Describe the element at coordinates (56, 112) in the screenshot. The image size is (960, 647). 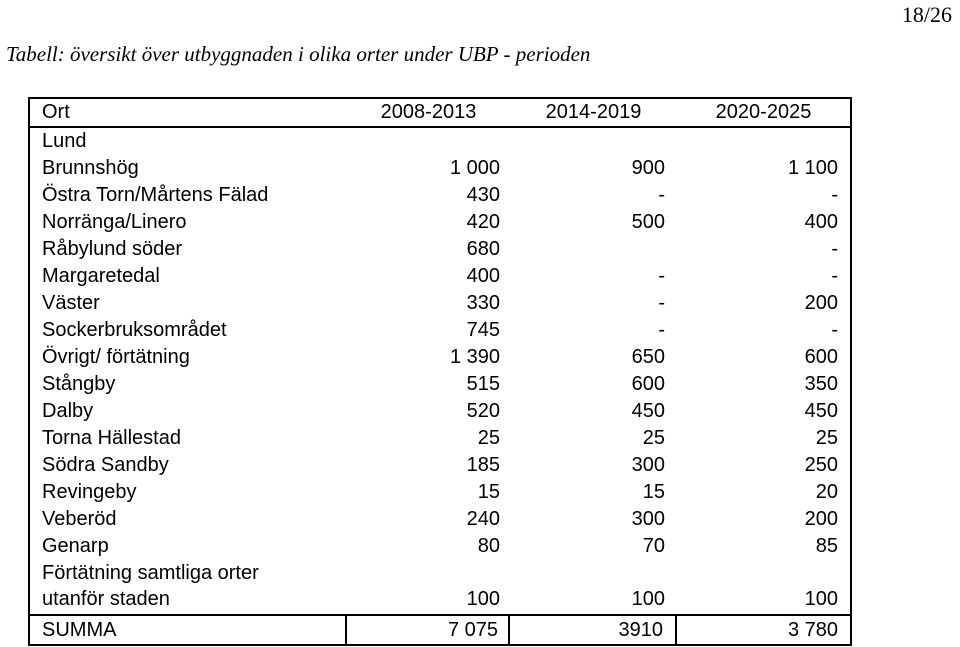
I see `header-ort: Ort` at that location.